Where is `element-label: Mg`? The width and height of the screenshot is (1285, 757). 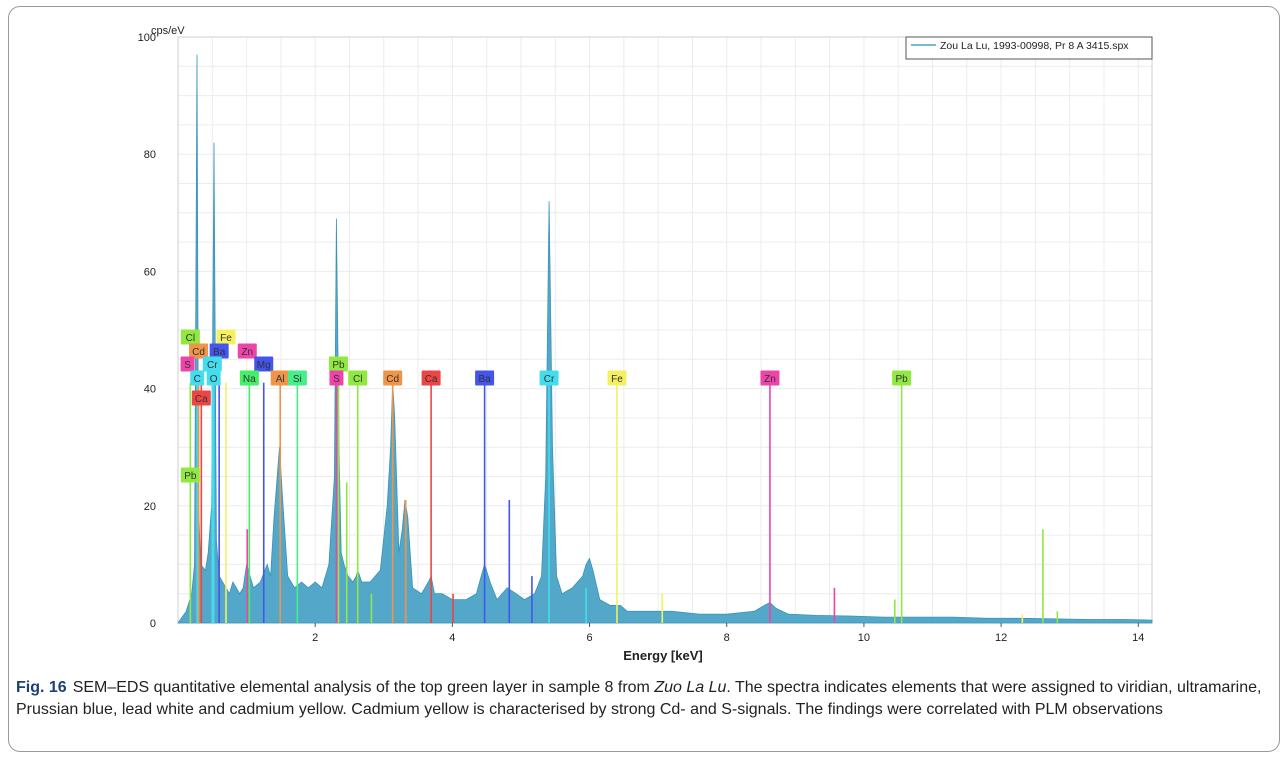 element-label: Mg is located at coordinates (264, 365).